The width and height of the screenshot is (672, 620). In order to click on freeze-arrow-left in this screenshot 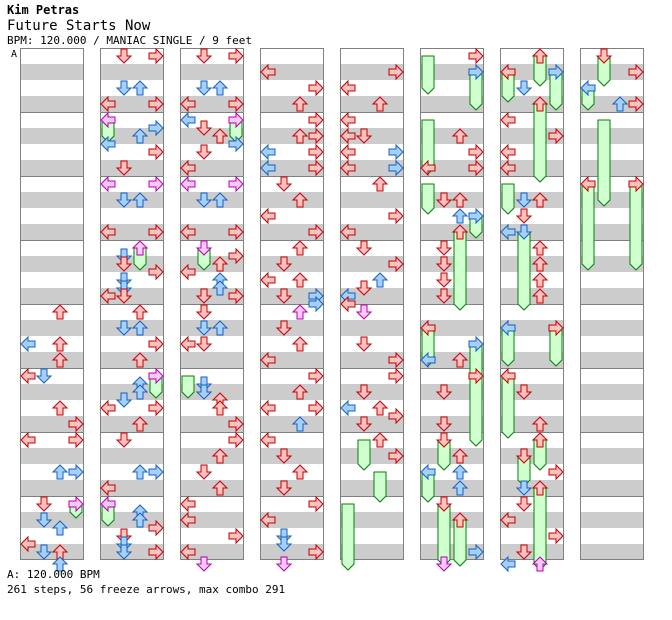, I will do `click(508, 407)`.